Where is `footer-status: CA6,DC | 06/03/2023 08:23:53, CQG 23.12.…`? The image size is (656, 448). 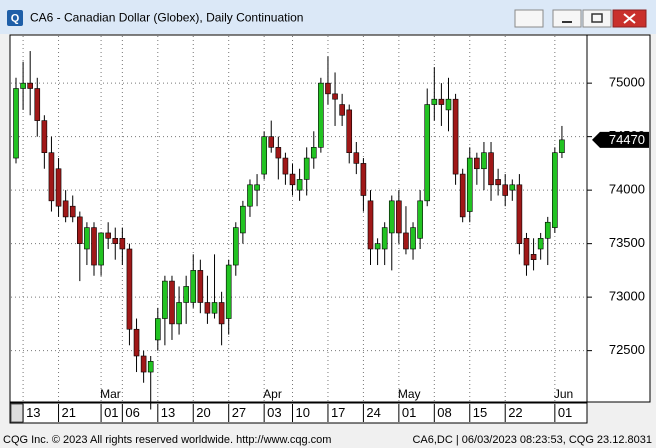
footer-status: CA6,DC | 06/03/2023 08:23:53, CQG 23.12.… is located at coordinates (532, 440).